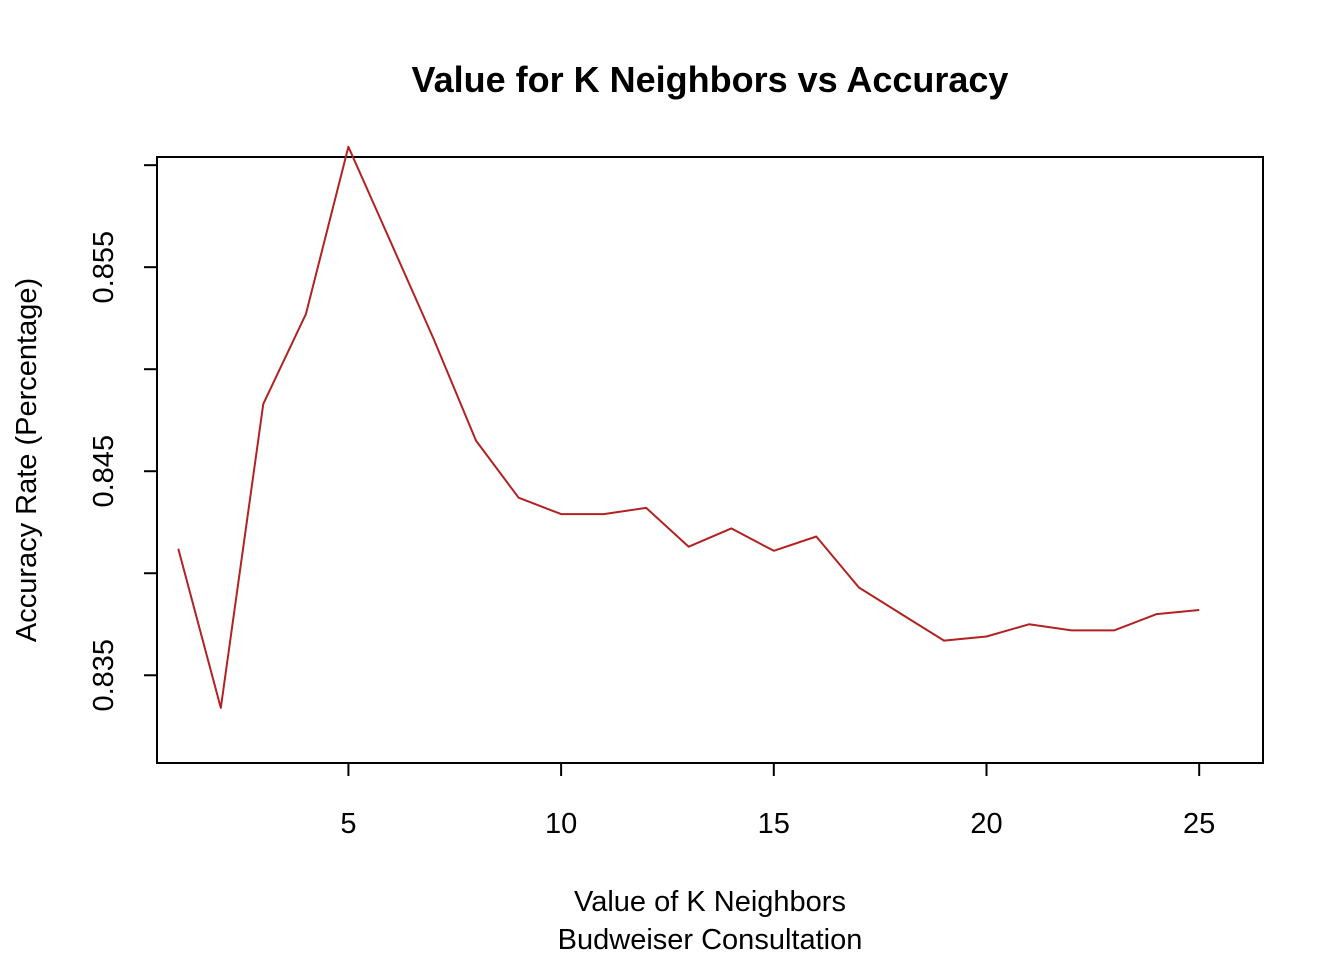 Image resolution: width=1344 pixels, height=960 pixels. Describe the element at coordinates (122, 438) in the screenshot. I see `y-axis: 0.835 0.845 0.855` at that location.